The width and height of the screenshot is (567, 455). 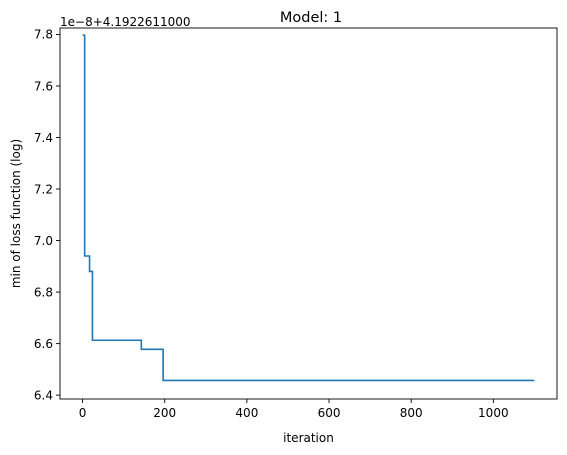 What do you see at coordinates (43, 35) in the screenshot?
I see `y-tick-label: 7.8` at bounding box center [43, 35].